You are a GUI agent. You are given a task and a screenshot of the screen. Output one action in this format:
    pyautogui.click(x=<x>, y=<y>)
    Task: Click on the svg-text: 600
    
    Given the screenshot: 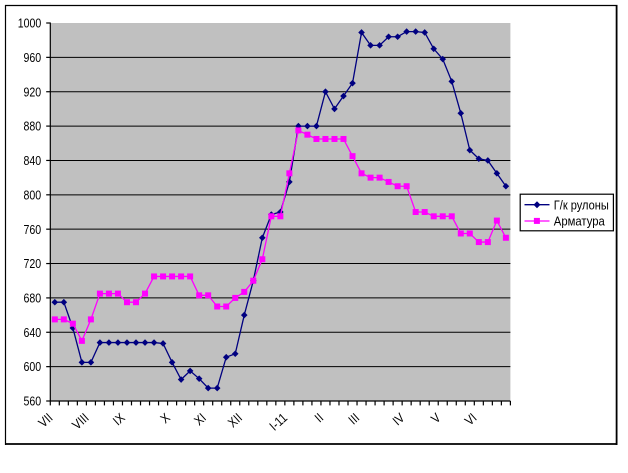 What is the action you would take?
    pyautogui.click(x=33, y=366)
    